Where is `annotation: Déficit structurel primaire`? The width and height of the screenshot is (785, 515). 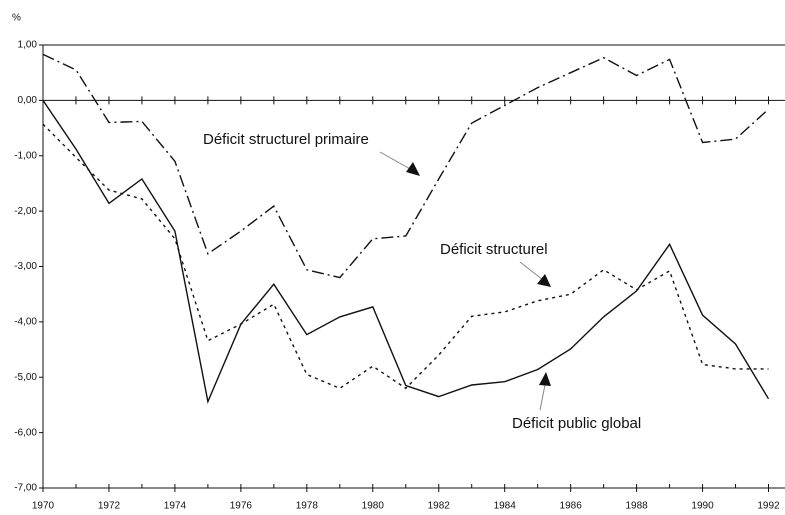 annotation: Déficit structurel primaire is located at coordinates (286, 139).